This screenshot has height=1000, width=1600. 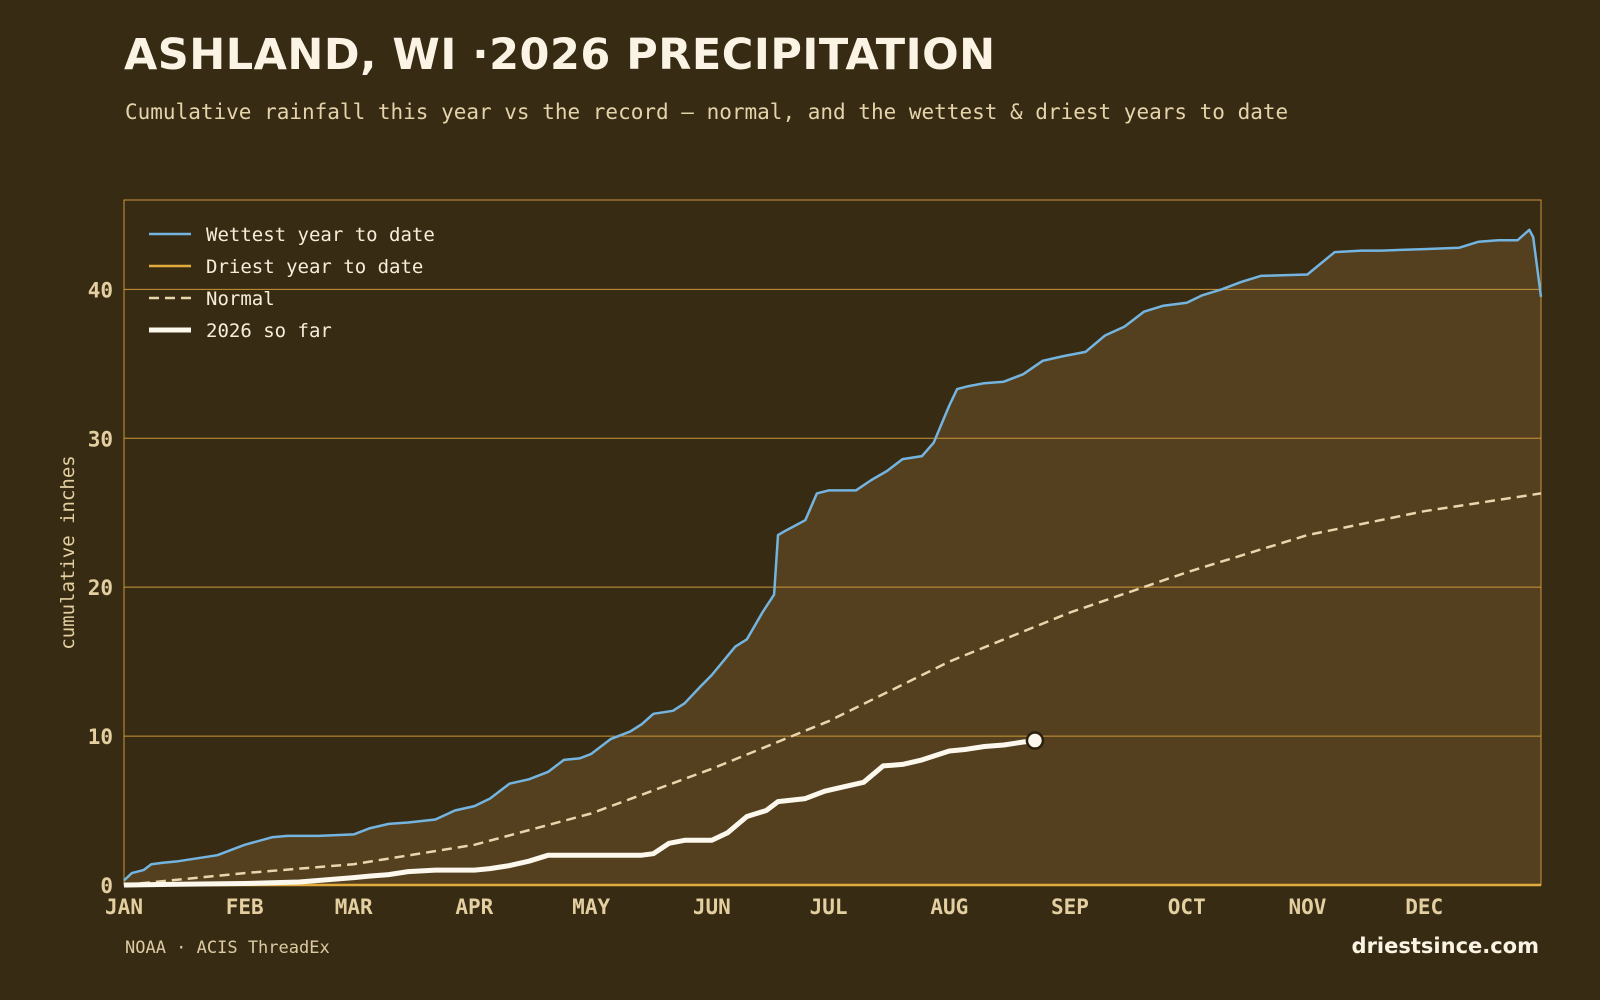 I want to click on y-tick-label: 10, so click(x=100, y=737).